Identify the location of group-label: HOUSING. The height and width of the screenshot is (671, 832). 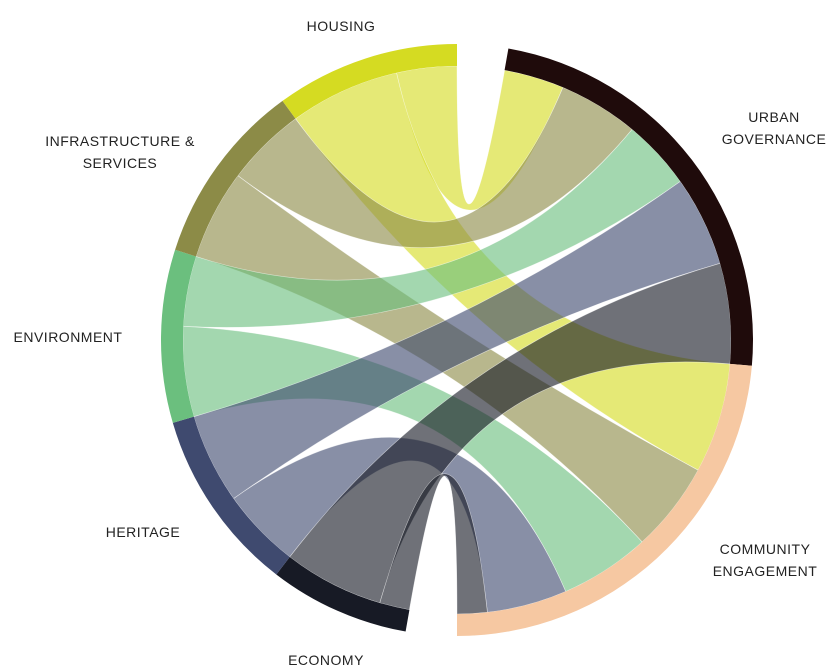
(341, 26).